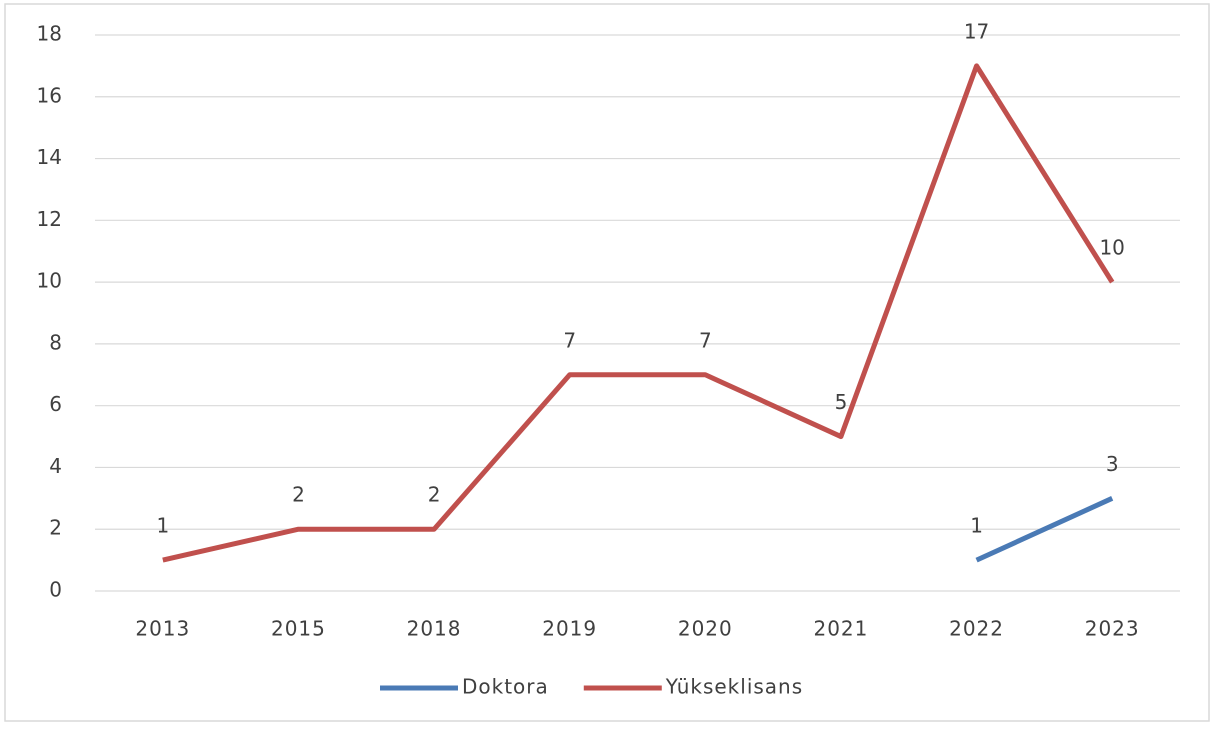  Describe the element at coordinates (840, 629) in the screenshot. I see `x-tick-label: 2021` at that location.